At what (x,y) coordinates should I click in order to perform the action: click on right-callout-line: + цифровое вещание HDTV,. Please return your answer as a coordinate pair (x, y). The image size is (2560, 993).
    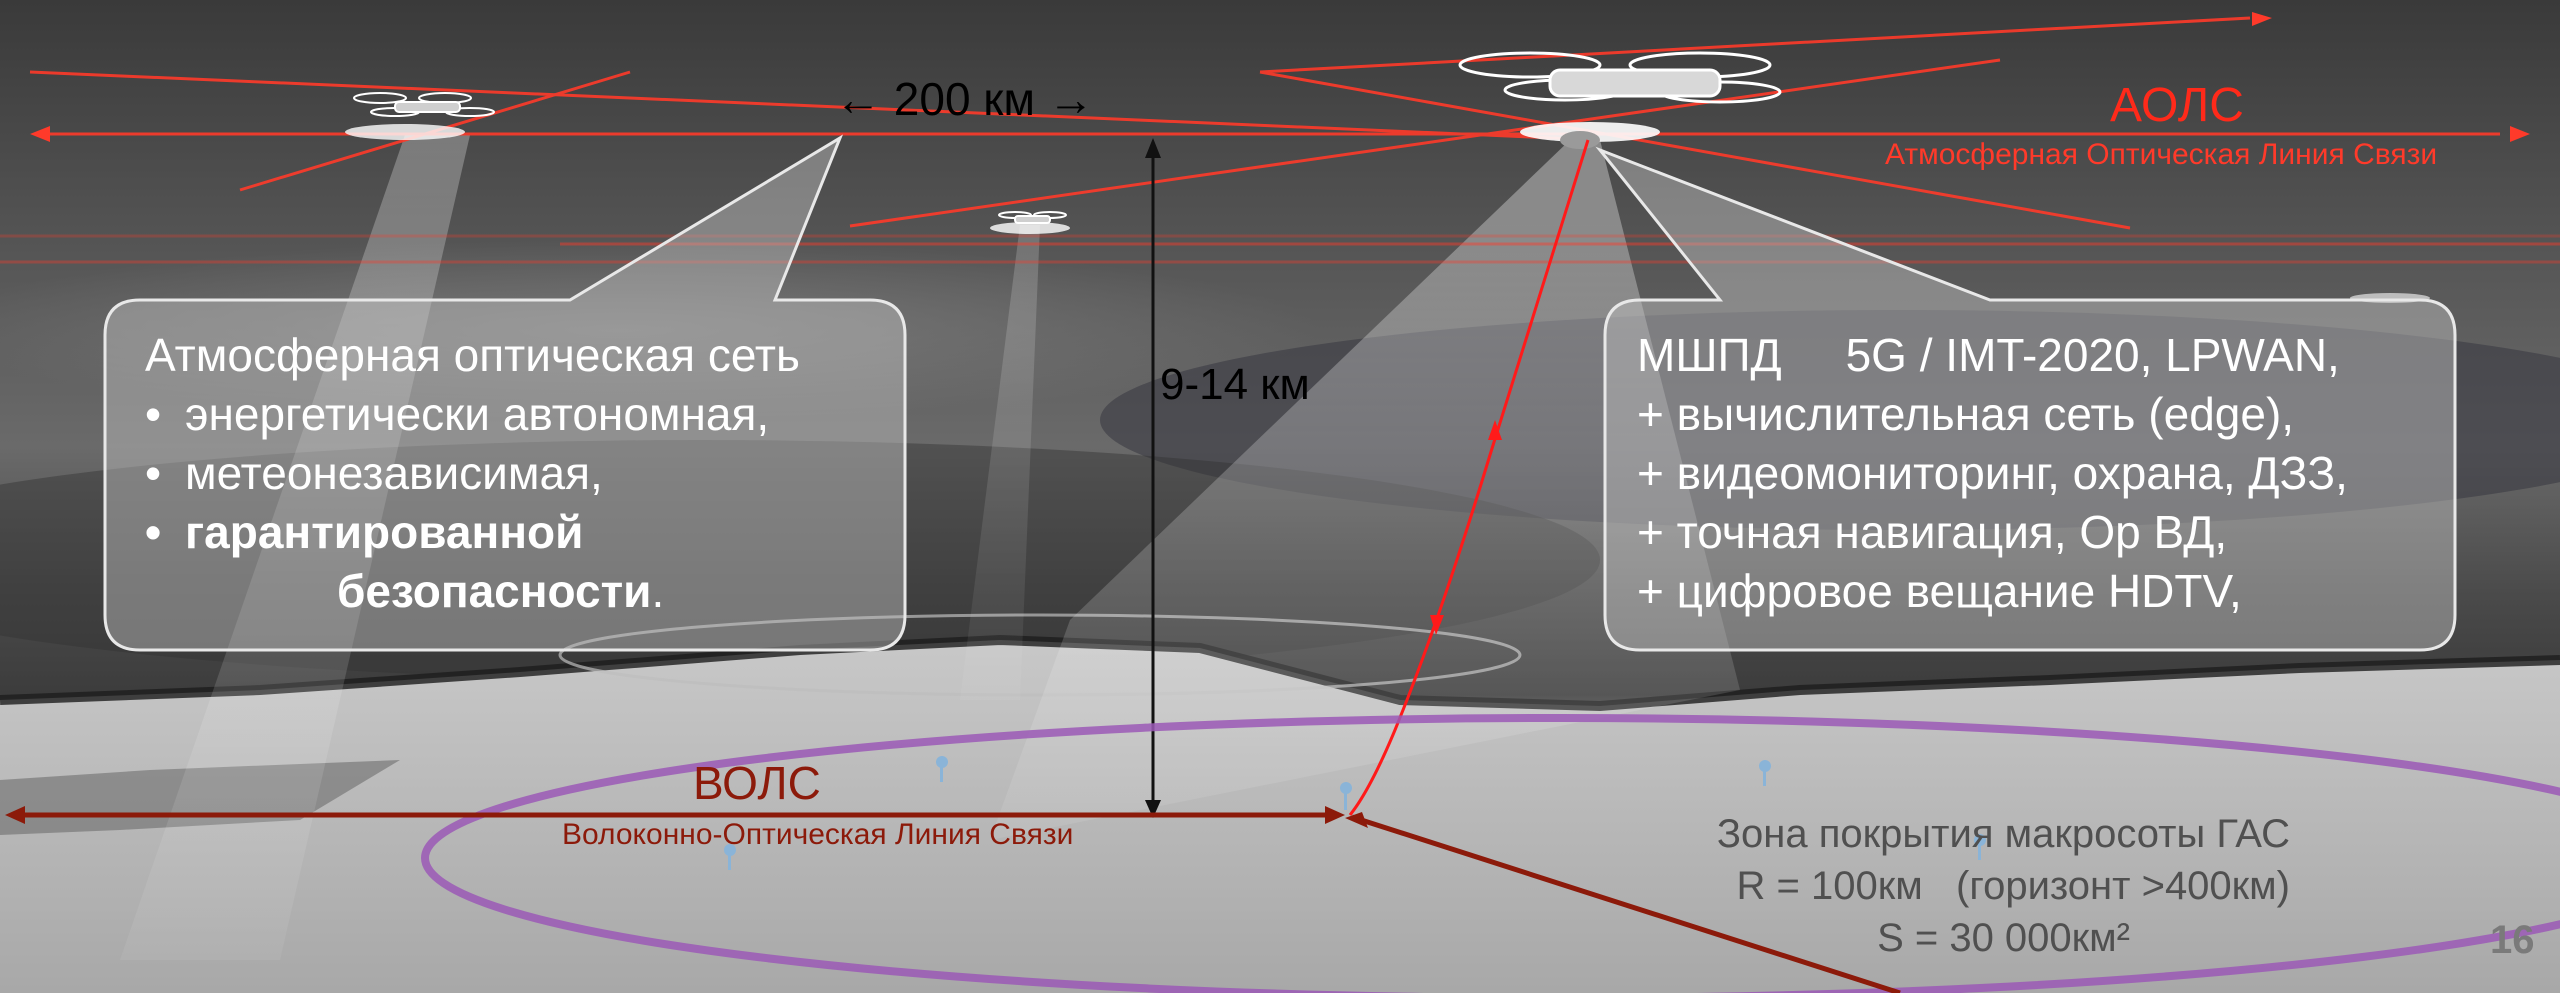
    Looking at the image, I should click on (1939, 591).